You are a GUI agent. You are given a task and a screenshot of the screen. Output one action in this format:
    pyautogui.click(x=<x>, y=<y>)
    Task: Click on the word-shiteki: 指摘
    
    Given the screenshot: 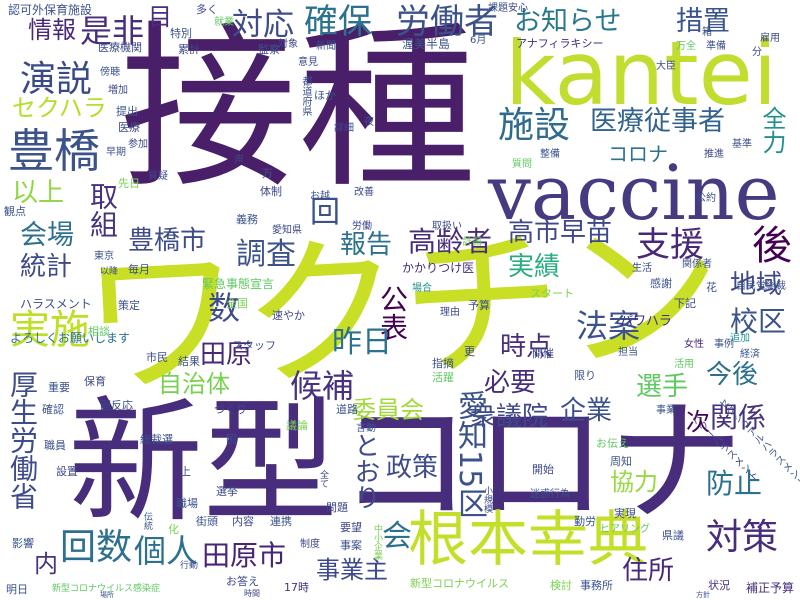 What is the action you would take?
    pyautogui.click(x=443, y=363)
    